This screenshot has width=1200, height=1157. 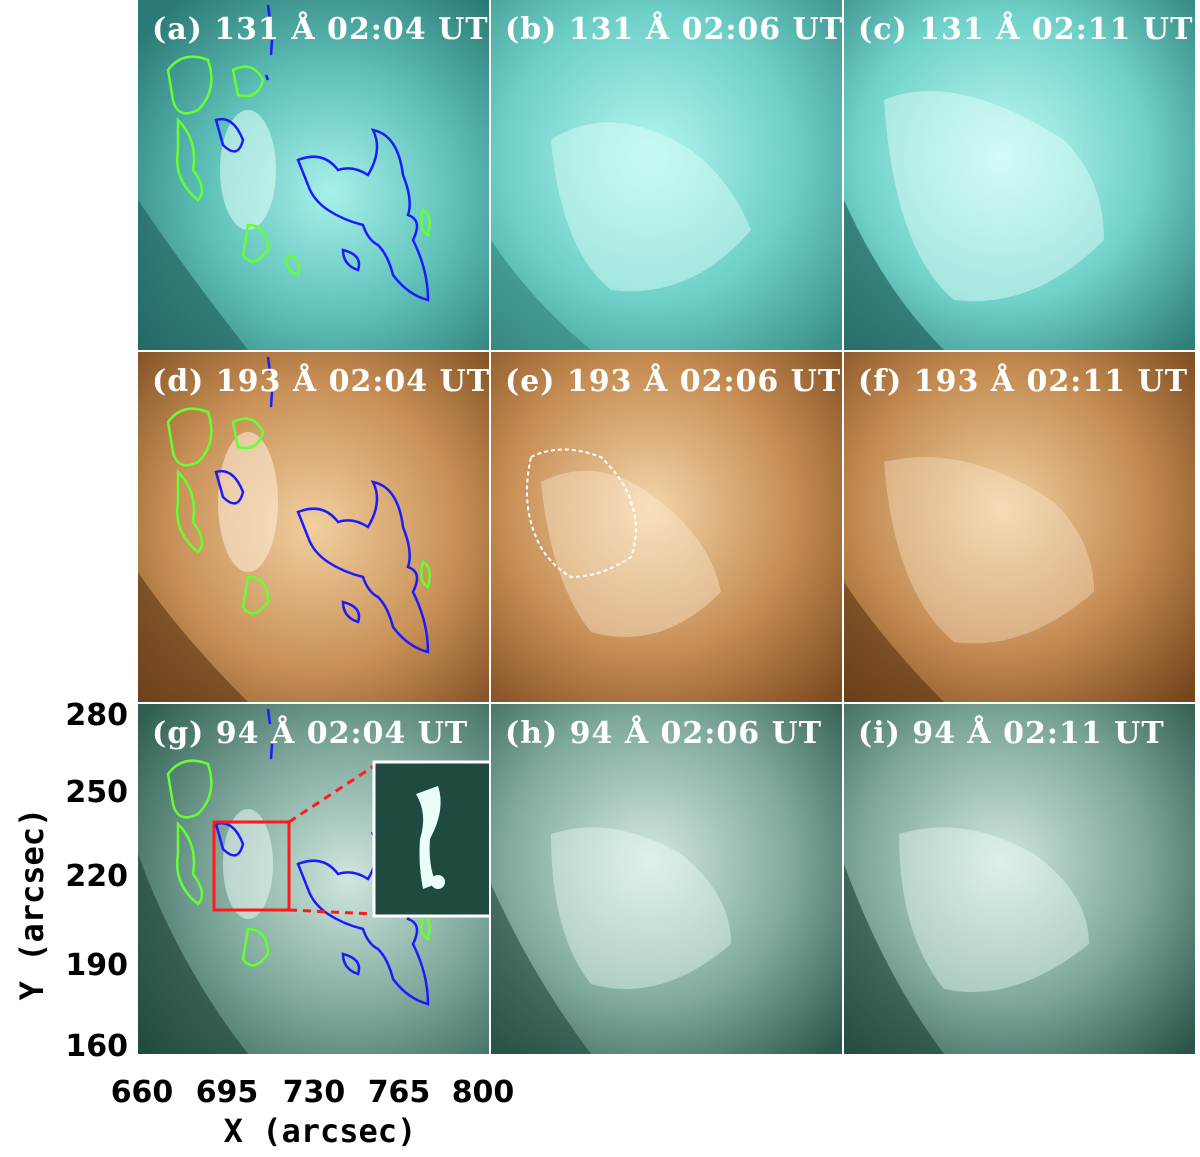 What do you see at coordinates (251, 866) in the screenshot?
I see `zoom-box` at bounding box center [251, 866].